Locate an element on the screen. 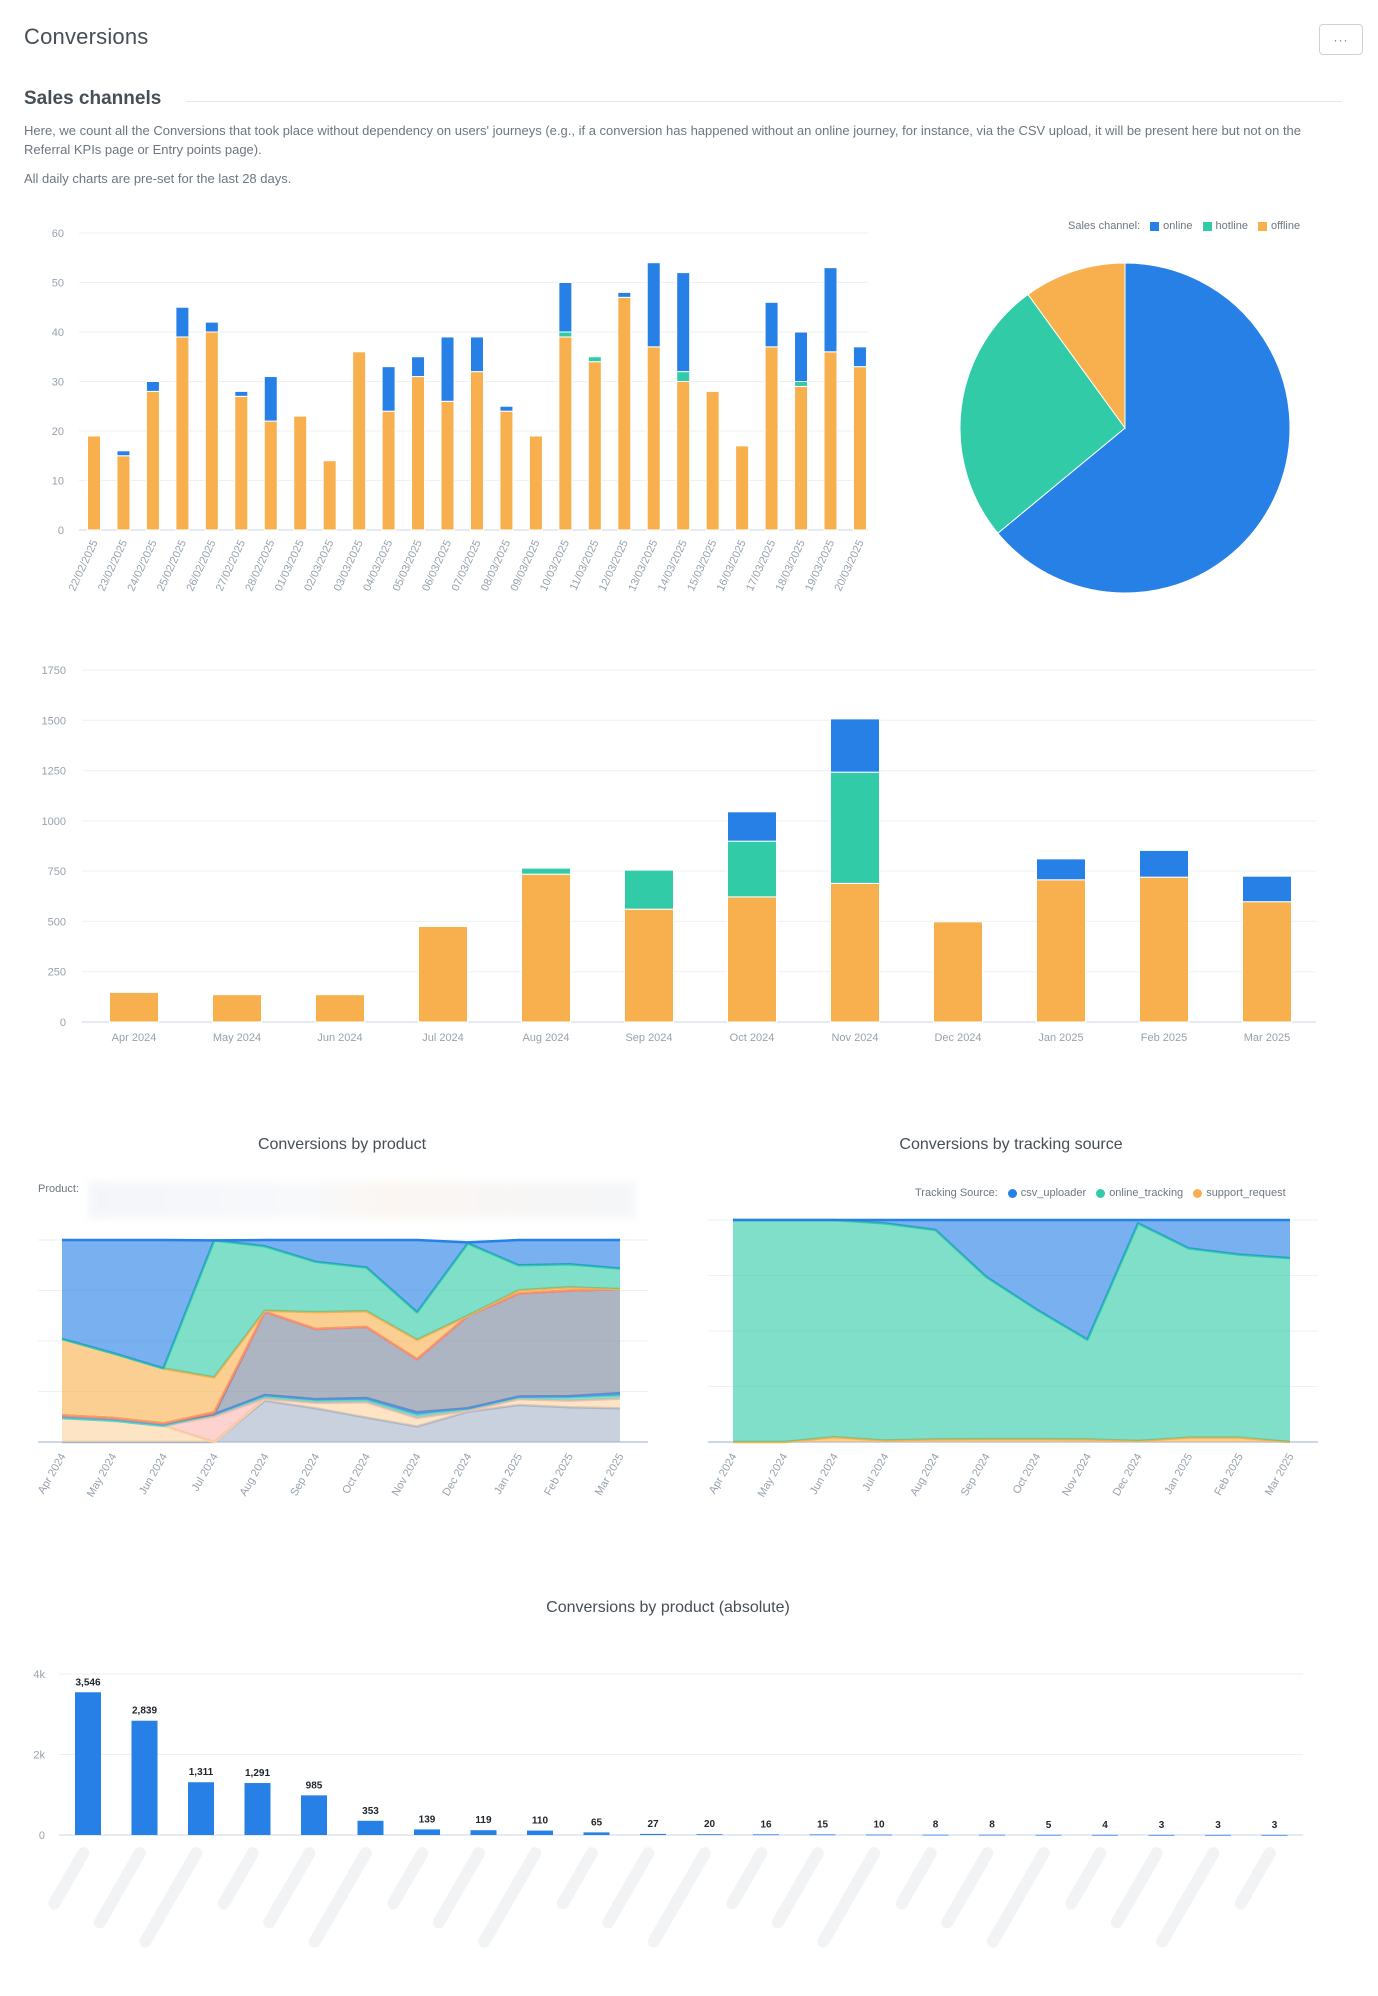 The width and height of the screenshot is (1378, 1996). legend-item-csv-uploader: csv_uploader is located at coordinates (1046, 1193).